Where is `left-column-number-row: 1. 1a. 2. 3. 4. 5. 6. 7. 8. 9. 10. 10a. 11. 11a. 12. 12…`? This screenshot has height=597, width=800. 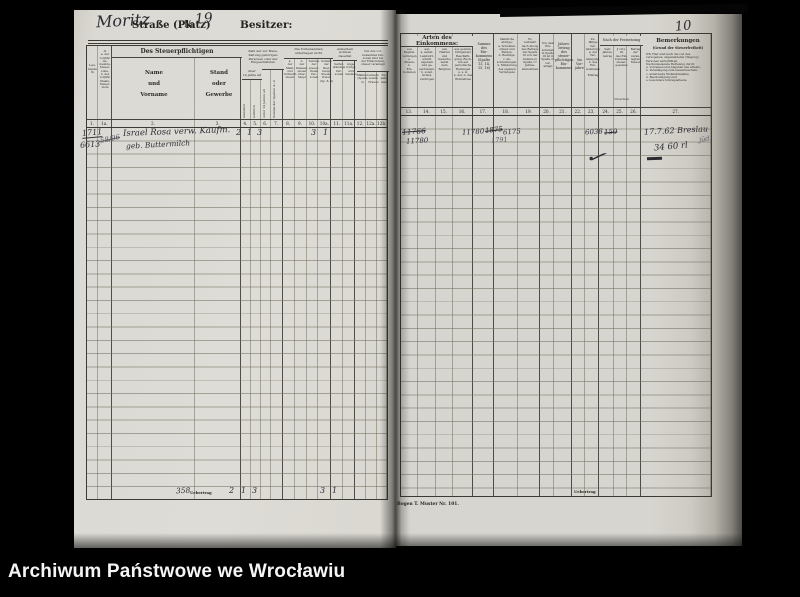
left-column-number-row: 1. 1a. 2. 3. 4. 5. 6. 7. 8. 9. 10. 10a. 11. 11a. 12. 12… is located at coordinates (237, 123).